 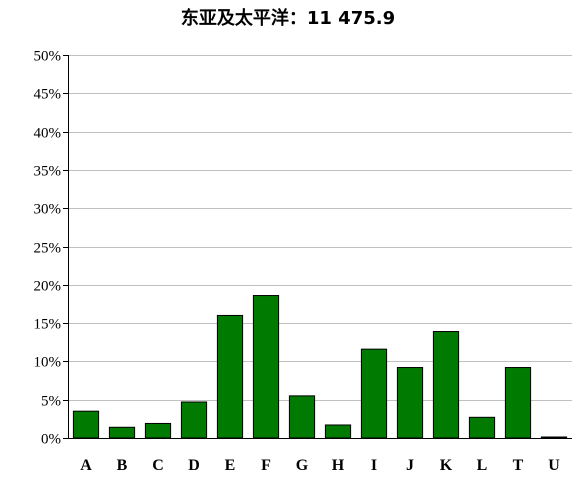 What do you see at coordinates (446, 465) in the screenshot?
I see `x-tick-label: K` at bounding box center [446, 465].